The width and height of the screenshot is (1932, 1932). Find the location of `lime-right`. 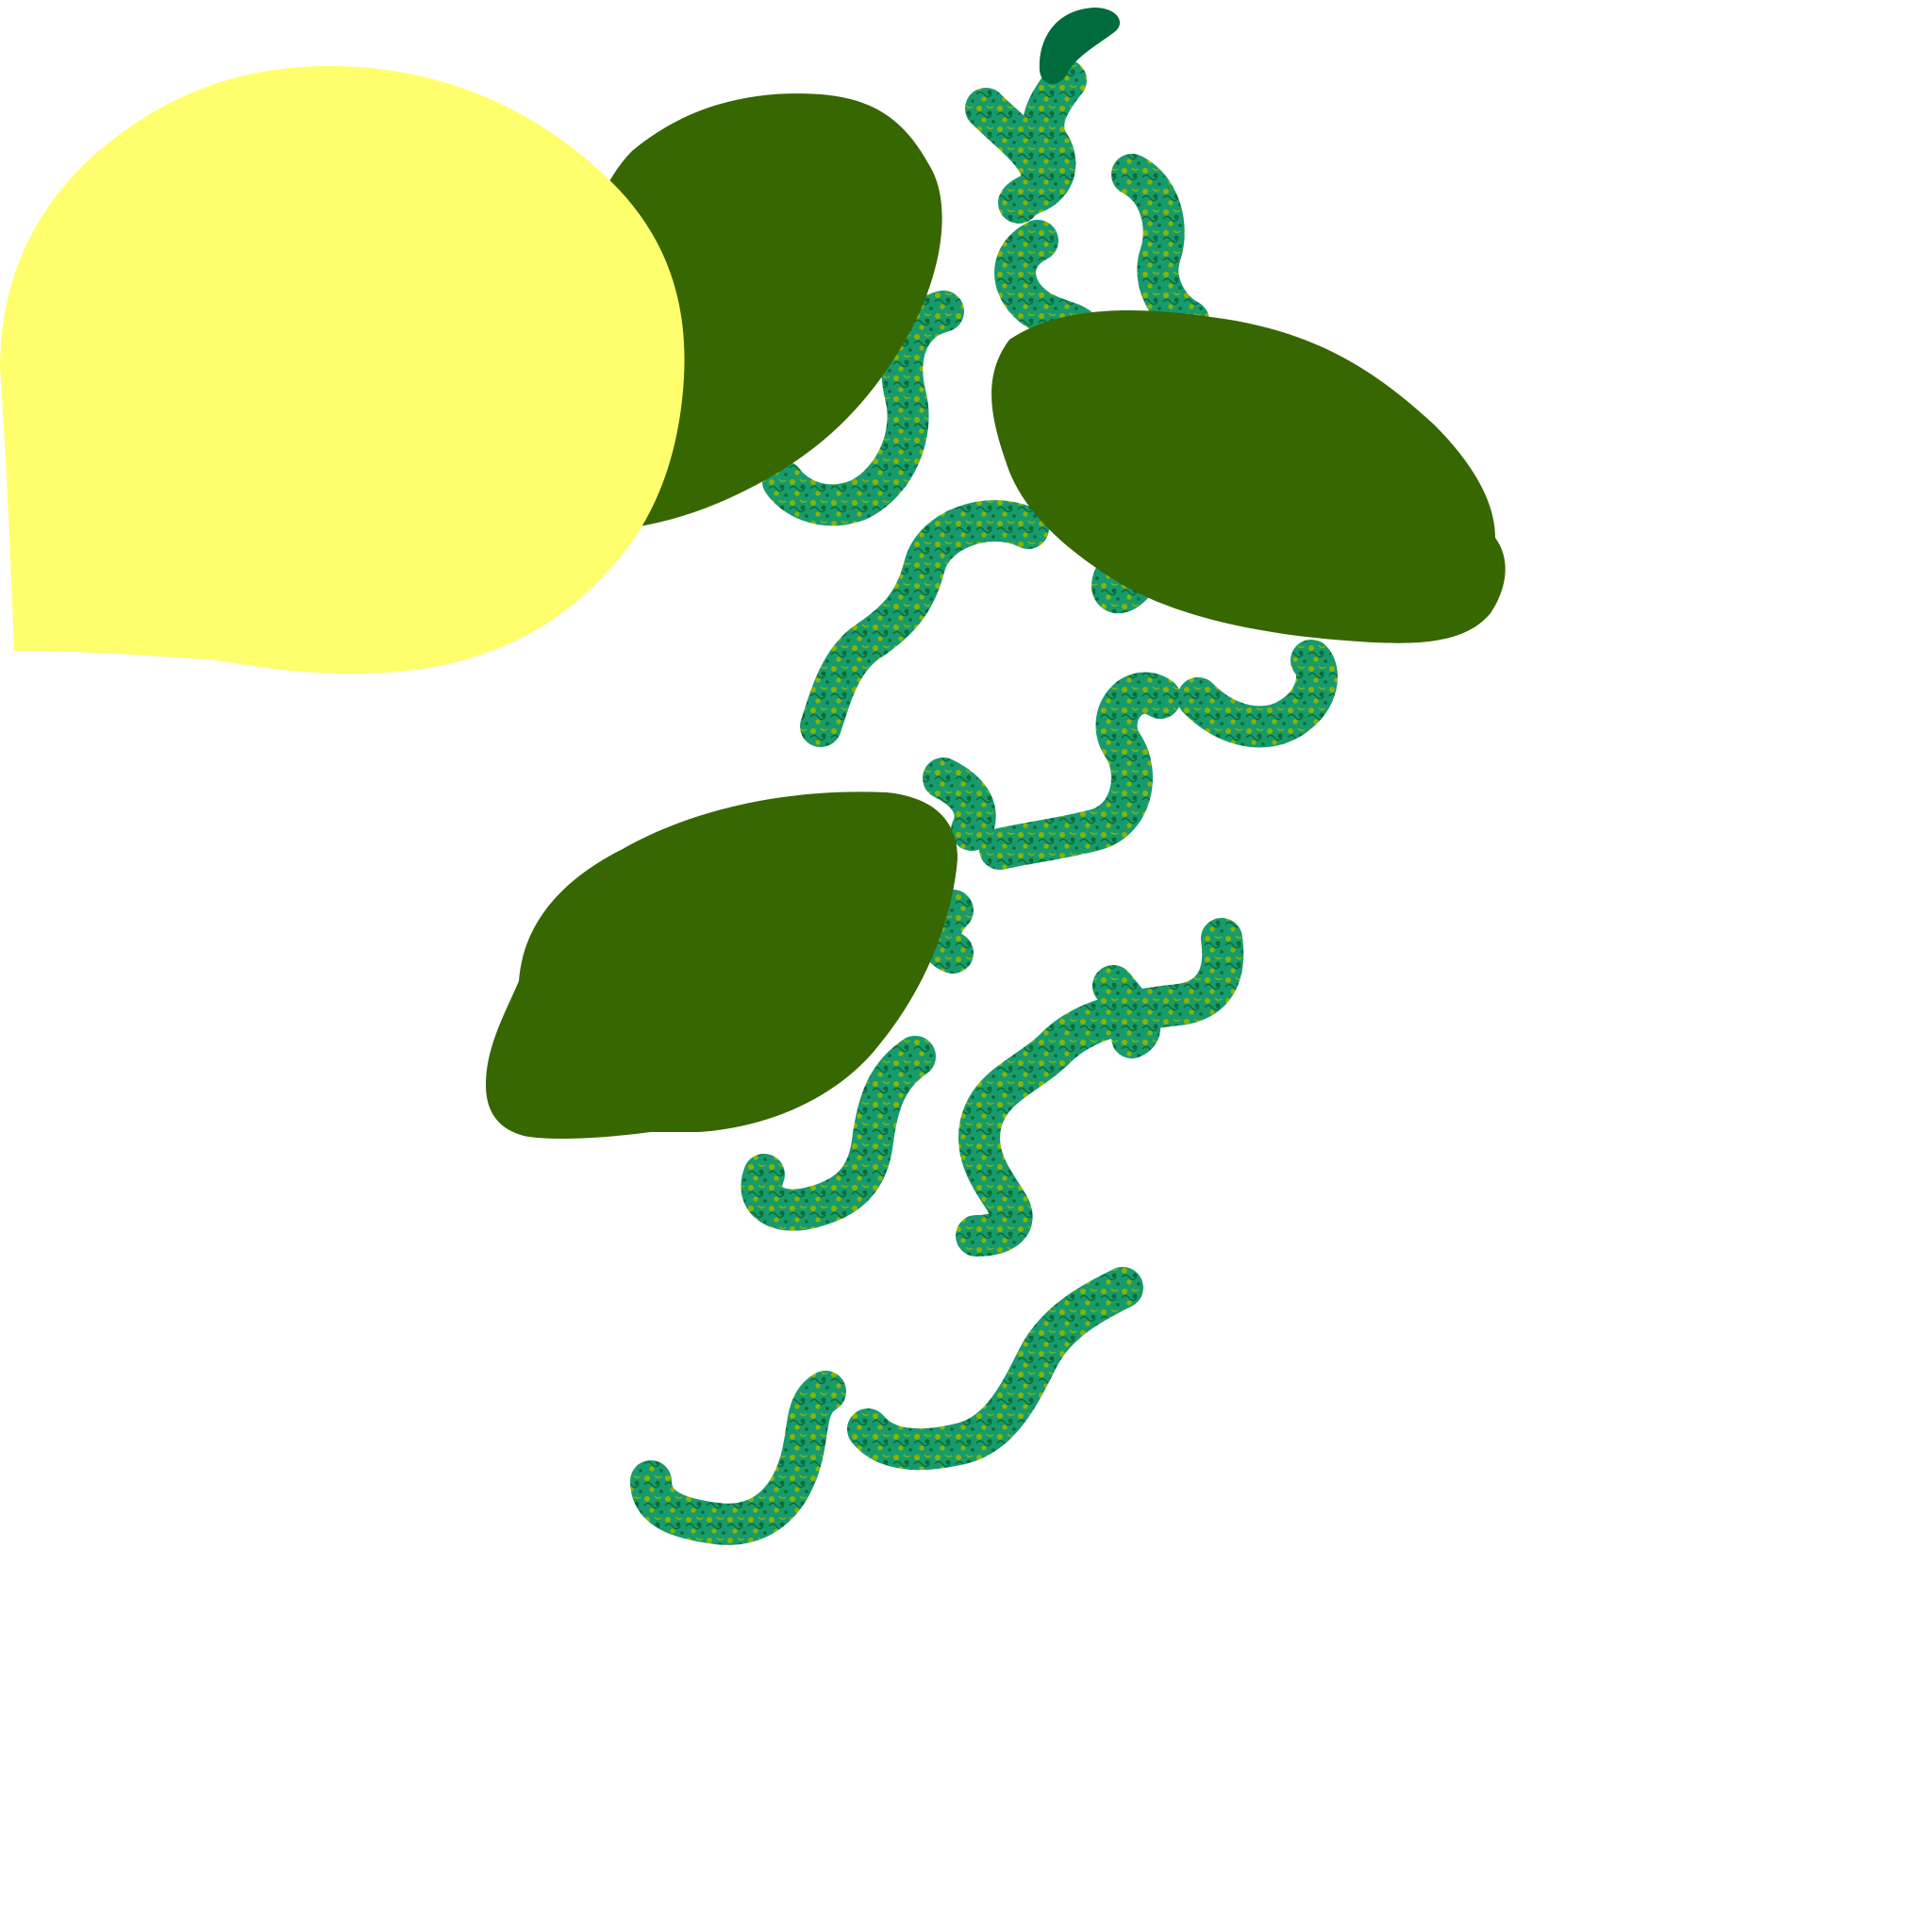

lime-right is located at coordinates (1248, 476).